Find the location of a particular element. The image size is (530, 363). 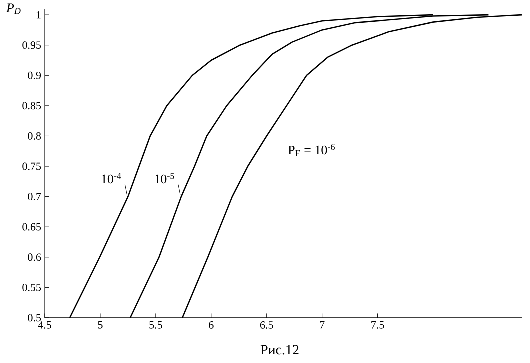

series-label: P$_{F}$ = 10$^{-6}$ is located at coordinates (311, 150).